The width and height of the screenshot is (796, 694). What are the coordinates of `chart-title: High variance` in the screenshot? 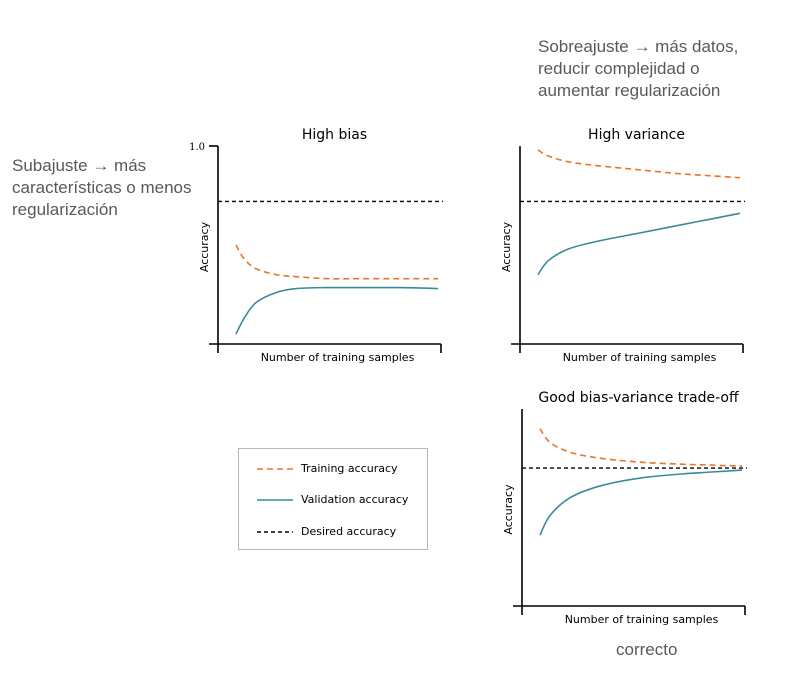 It's located at (636, 135).